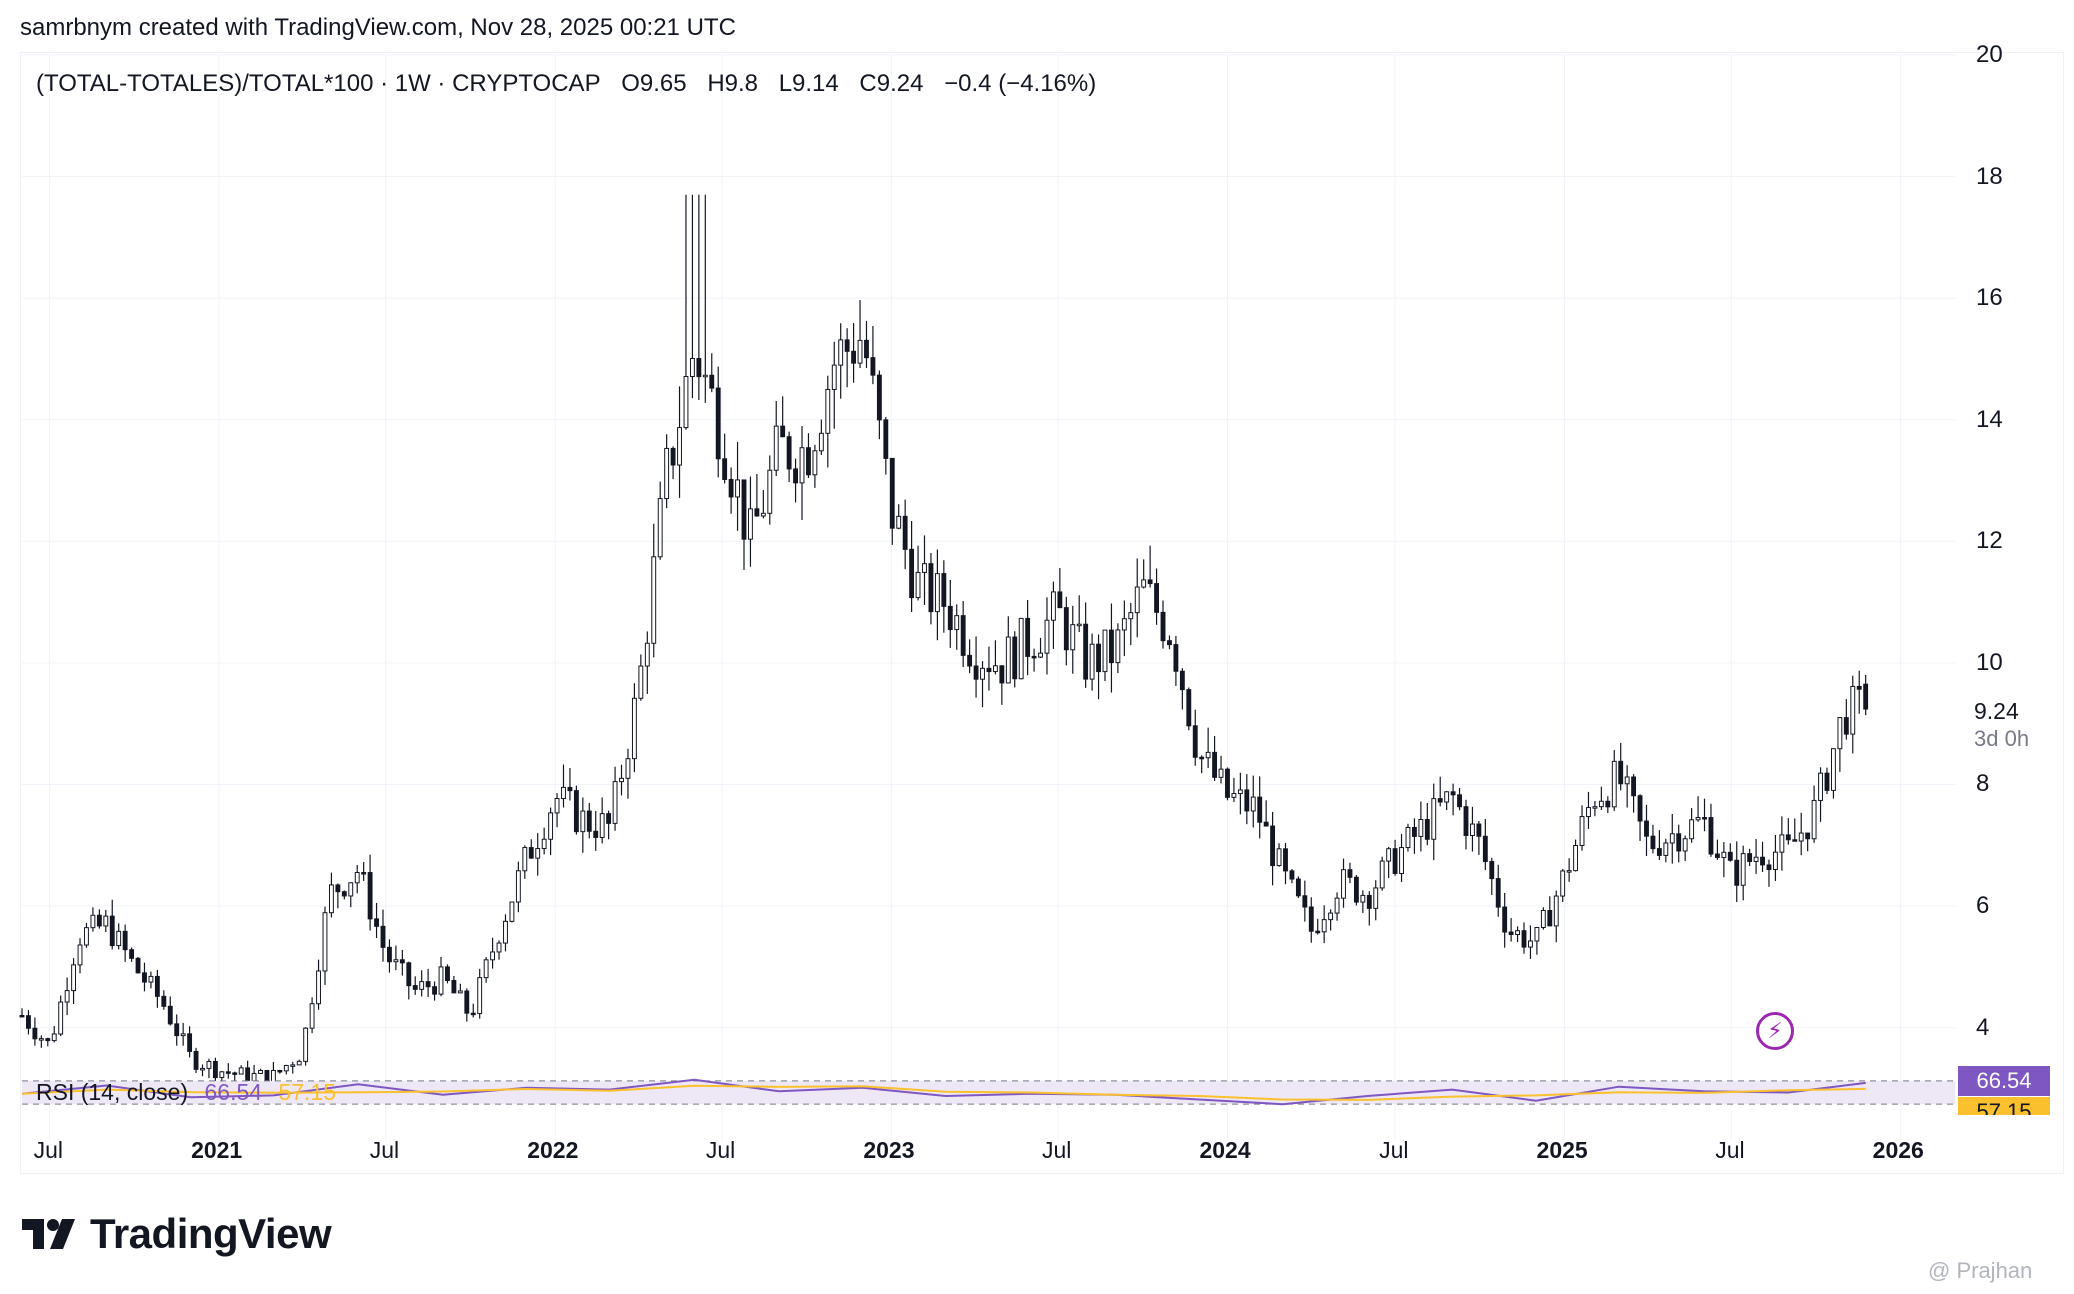 This screenshot has width=2074, height=1294. Describe the element at coordinates (307, 1092) in the screenshot. I see `rsi-ma-value: 57.15` at that location.